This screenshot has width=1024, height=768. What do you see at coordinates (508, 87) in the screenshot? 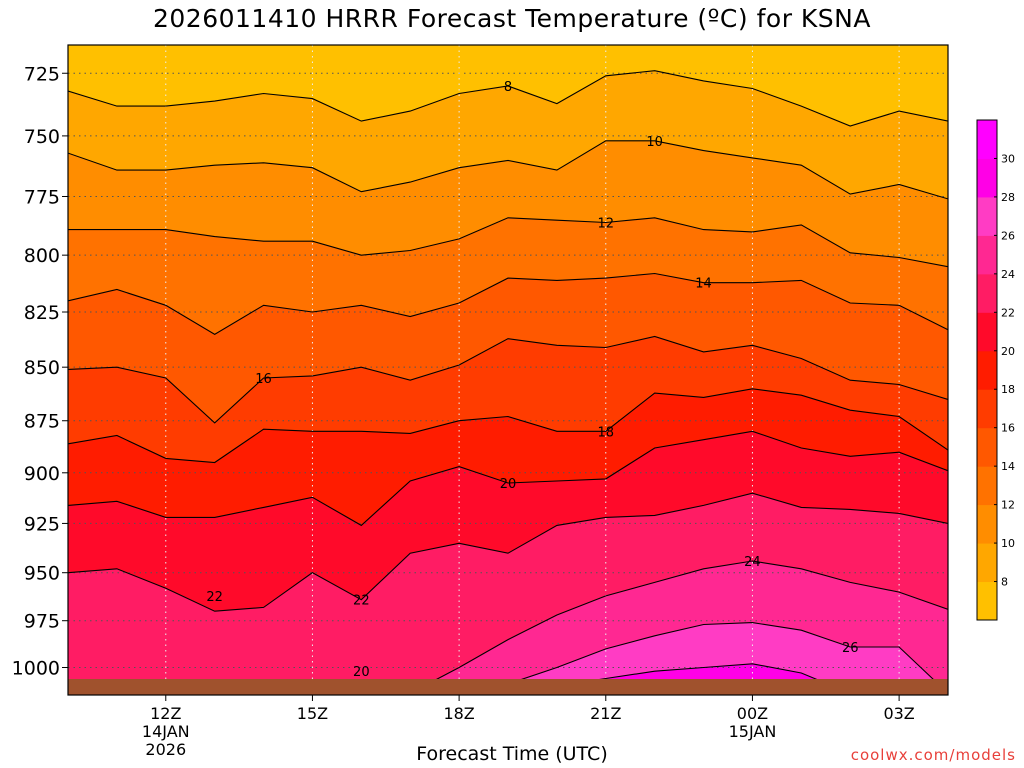
I see `contour-label-8: 8` at bounding box center [508, 87].